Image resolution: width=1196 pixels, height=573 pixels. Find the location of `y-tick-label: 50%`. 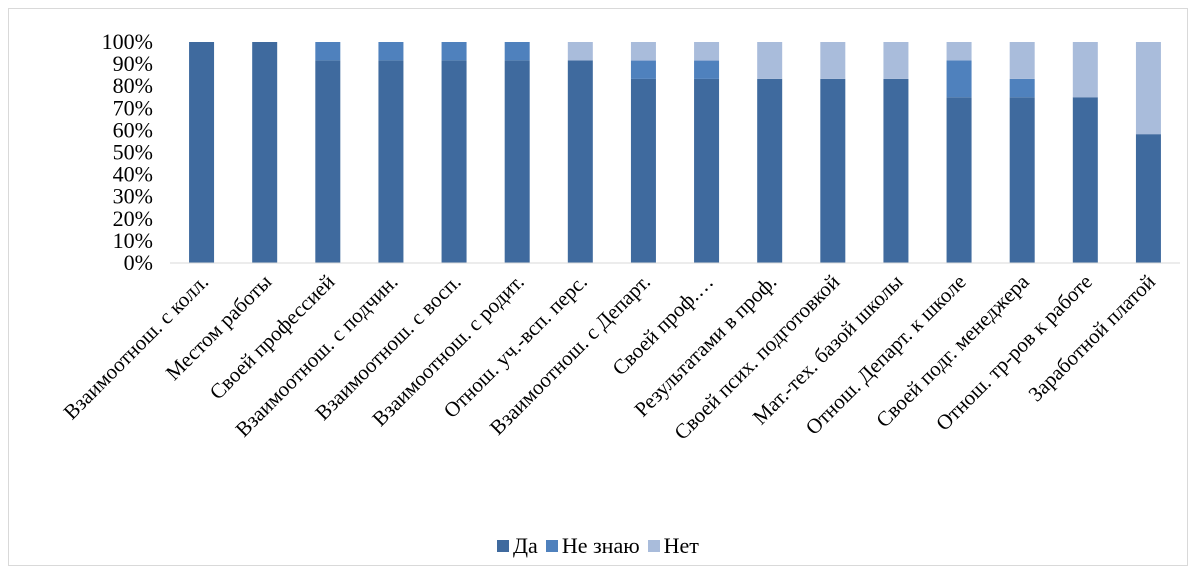

y-tick-label: 50% is located at coordinates (133, 152).